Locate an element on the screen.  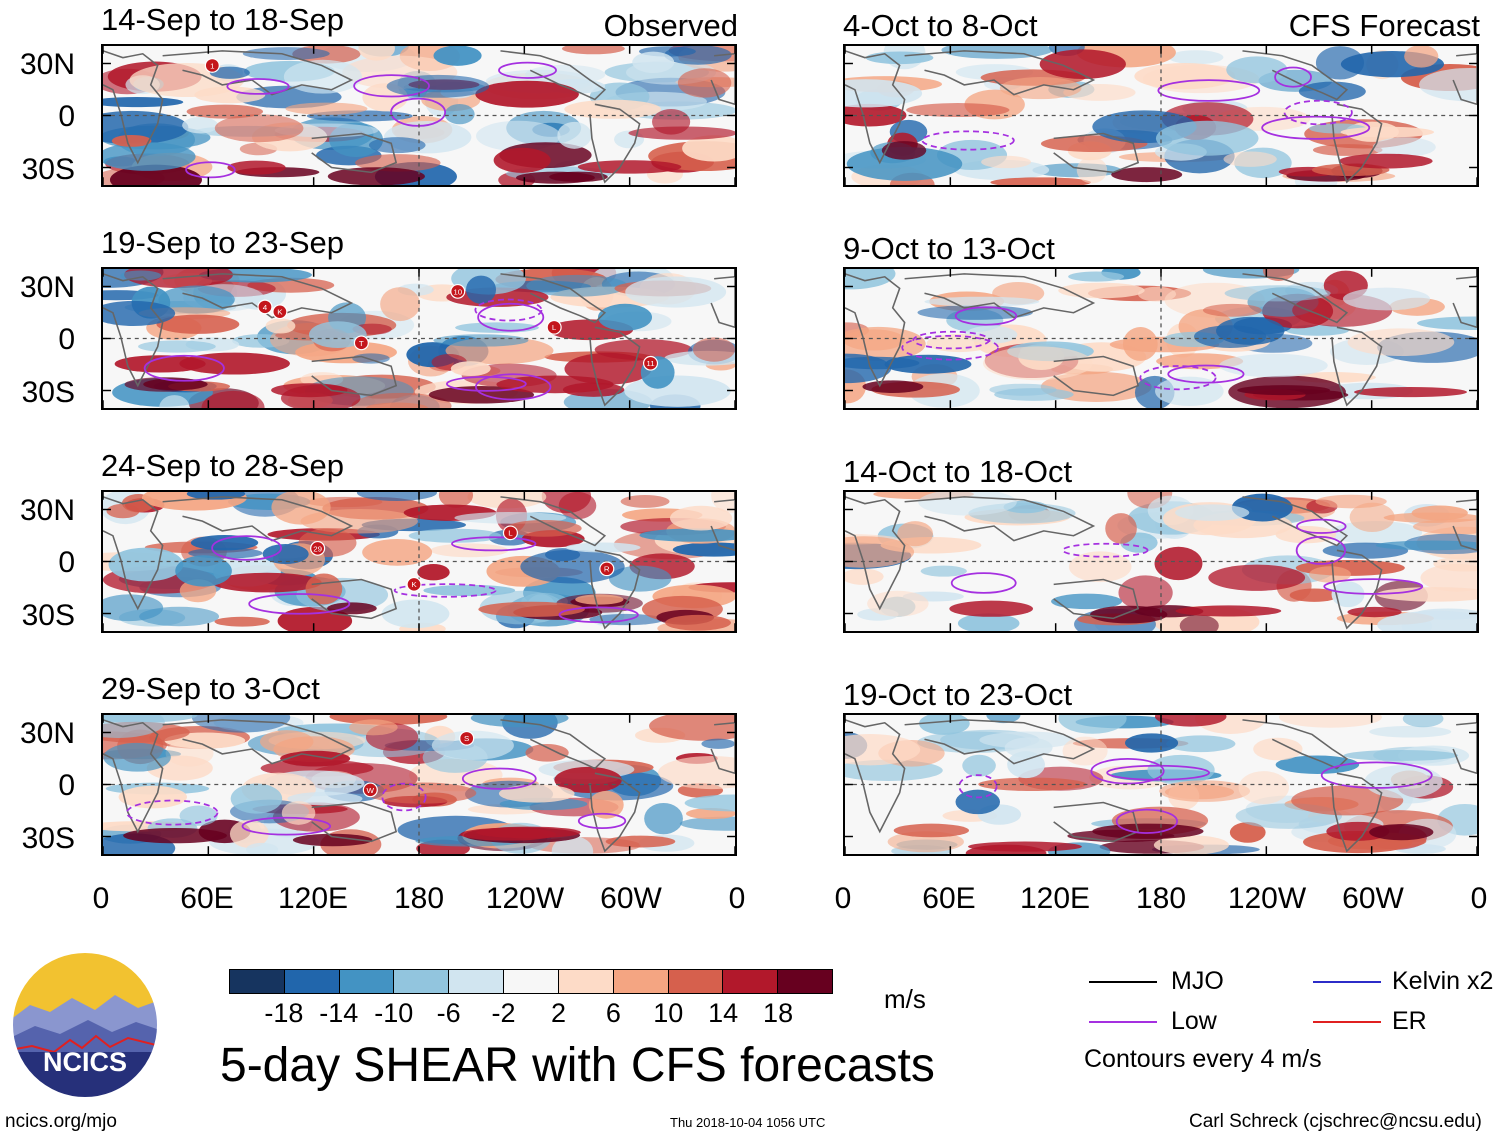
storm-marker: R is located at coordinates (607, 569).